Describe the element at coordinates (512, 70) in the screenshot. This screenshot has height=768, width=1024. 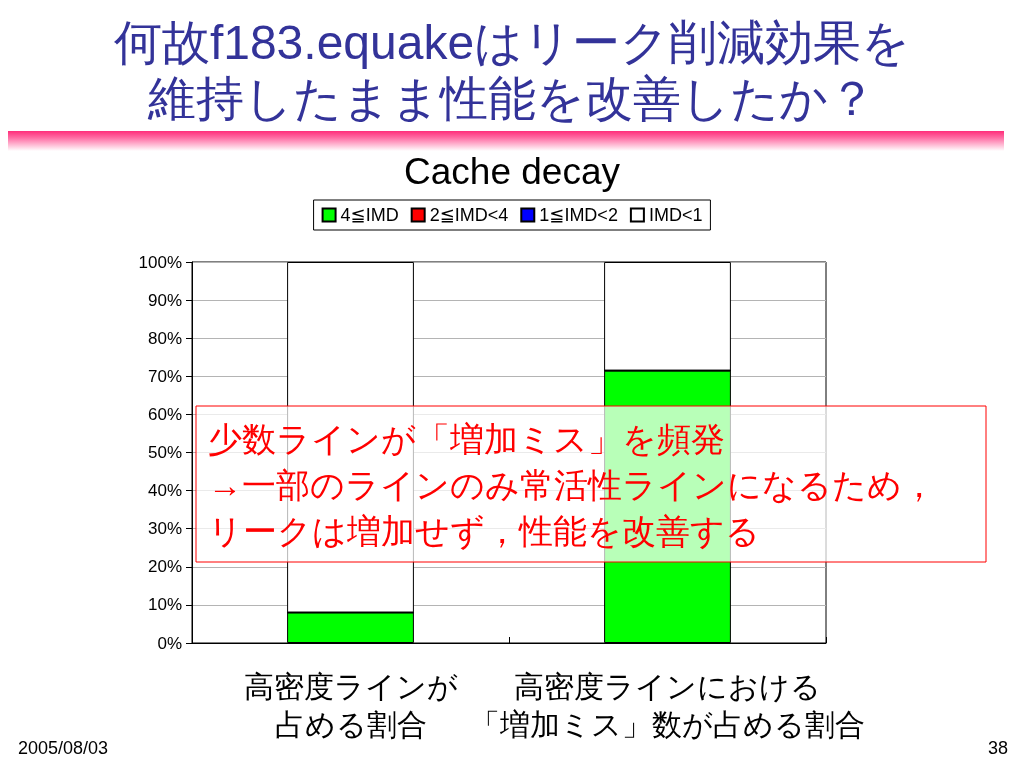
I see `chart-title: 何故f183.equakeはリーク削減効果を維持したまま性能を改善したか？` at that location.